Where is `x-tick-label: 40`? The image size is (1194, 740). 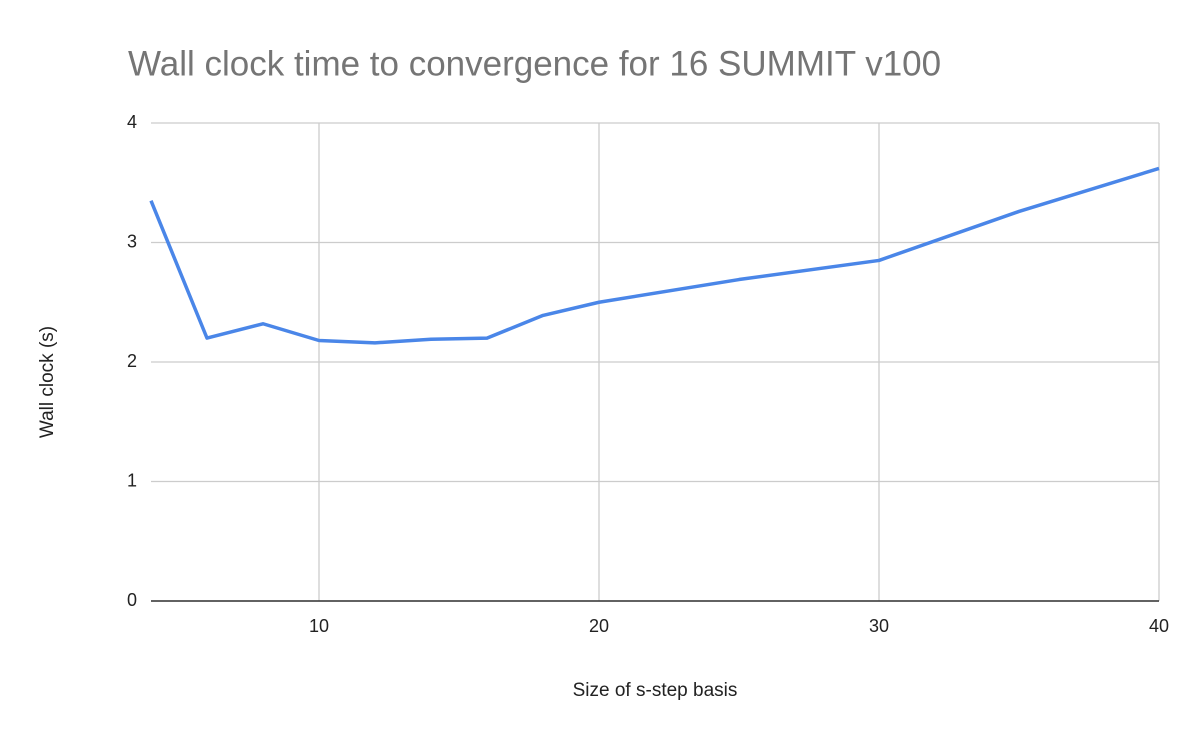 x-tick-label: 40 is located at coordinates (1159, 626).